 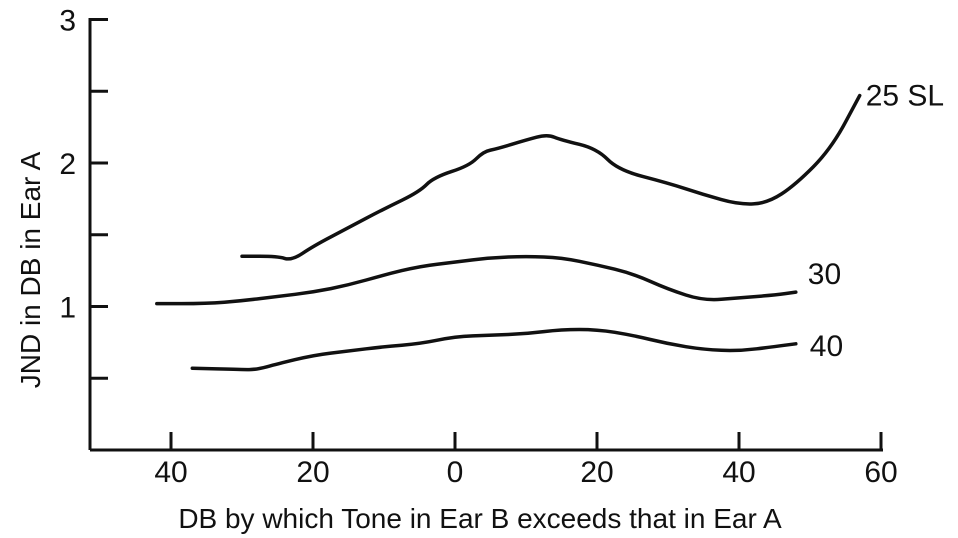 What do you see at coordinates (905, 96) in the screenshot?
I see `series-25-sl-label: 25 SL` at bounding box center [905, 96].